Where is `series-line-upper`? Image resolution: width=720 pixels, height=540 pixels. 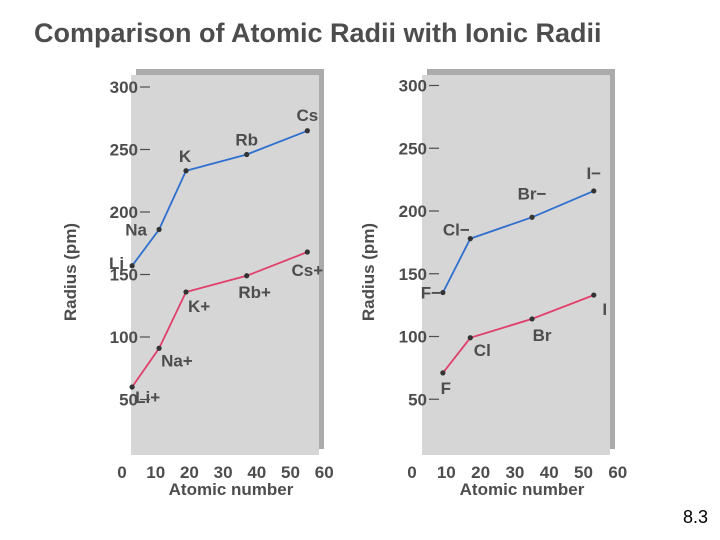 series-line-upper is located at coordinates (518, 242).